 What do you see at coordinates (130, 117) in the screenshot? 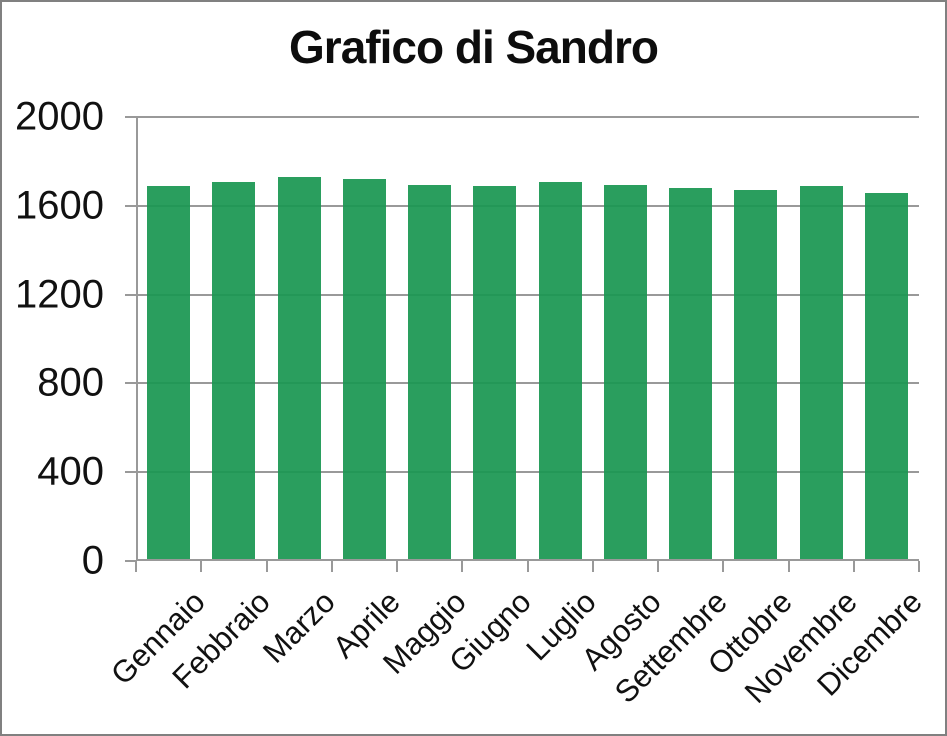
I see `y-tick-2000` at bounding box center [130, 117].